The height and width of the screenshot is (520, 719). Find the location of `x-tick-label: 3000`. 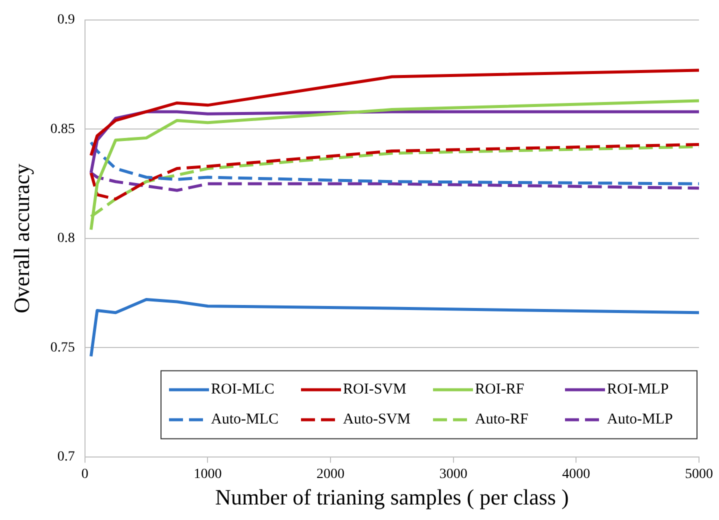

x-tick-label: 3000 is located at coordinates (453, 474).